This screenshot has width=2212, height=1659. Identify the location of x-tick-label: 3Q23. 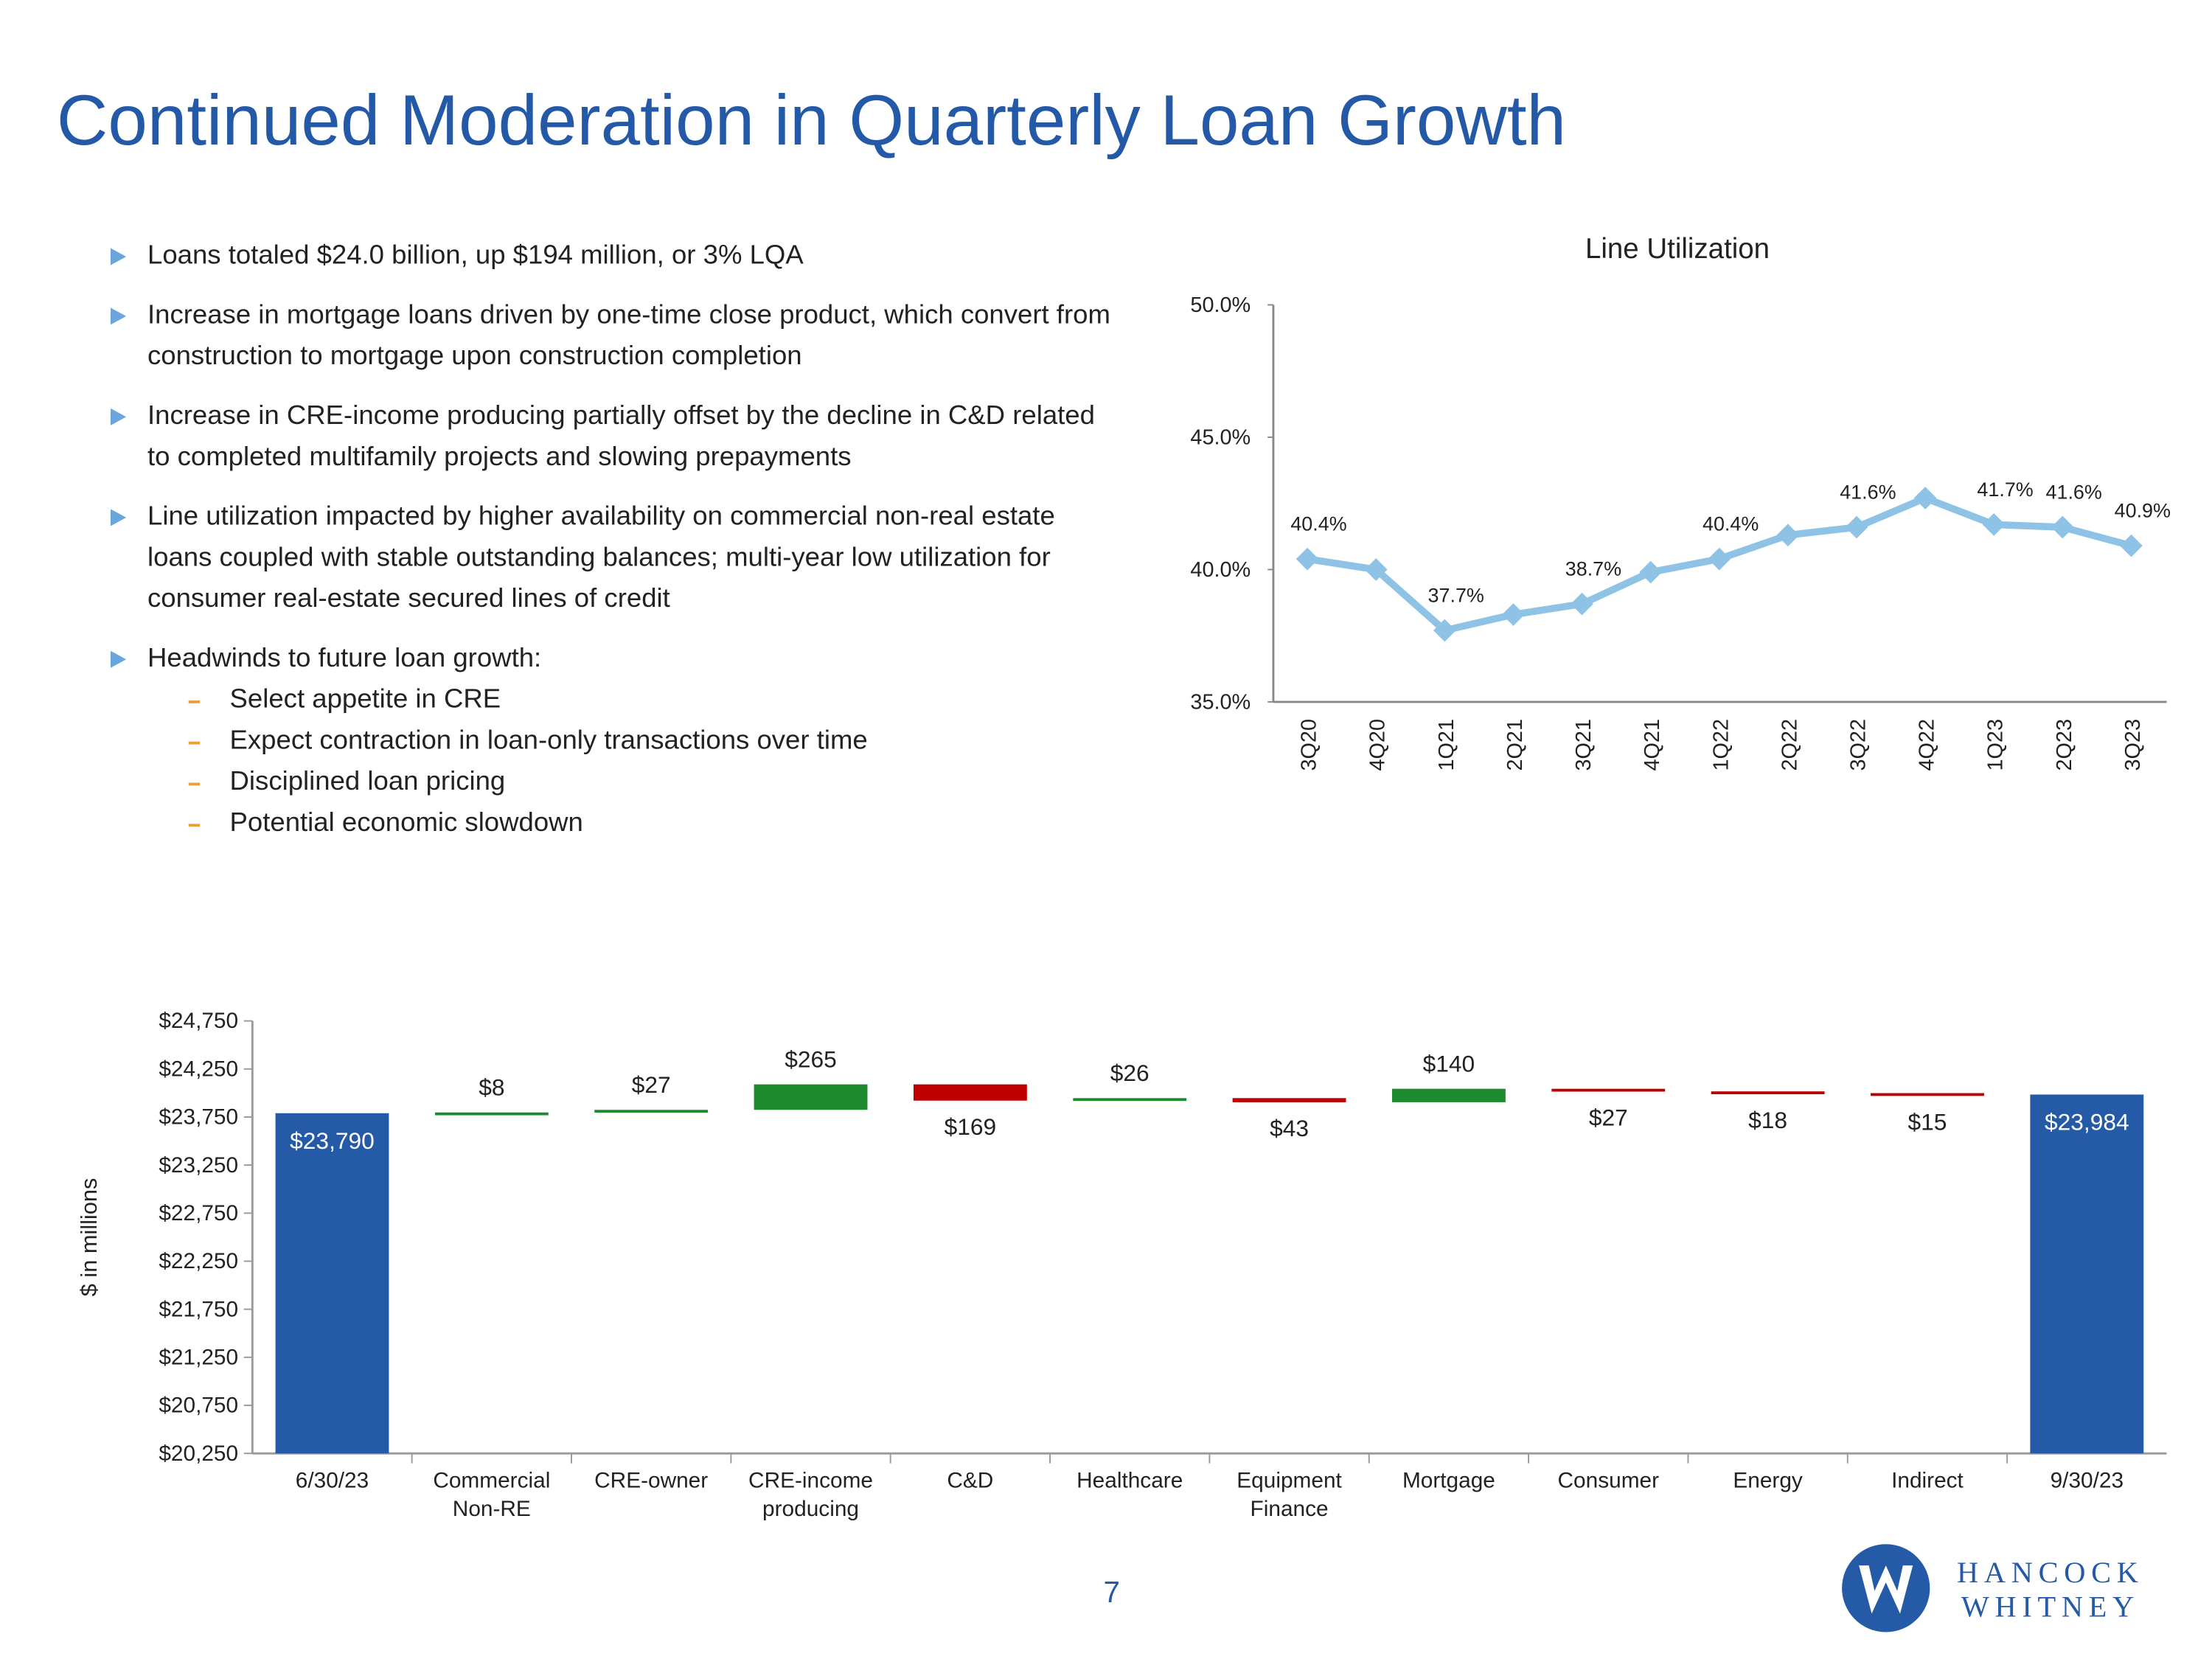
(2133, 745).